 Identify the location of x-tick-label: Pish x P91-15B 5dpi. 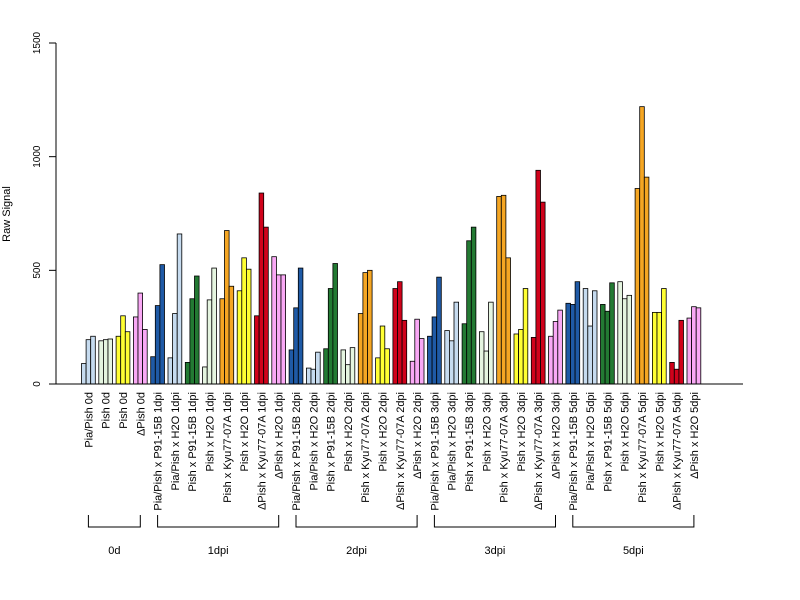
(608, 442).